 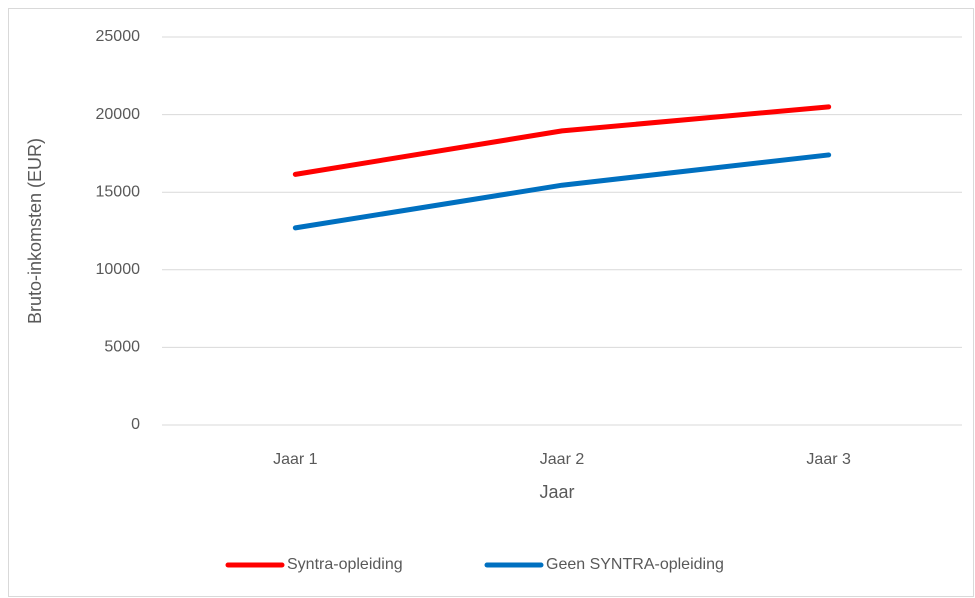 What do you see at coordinates (556, 492) in the screenshot?
I see `x-axis-title: Jaar` at bounding box center [556, 492].